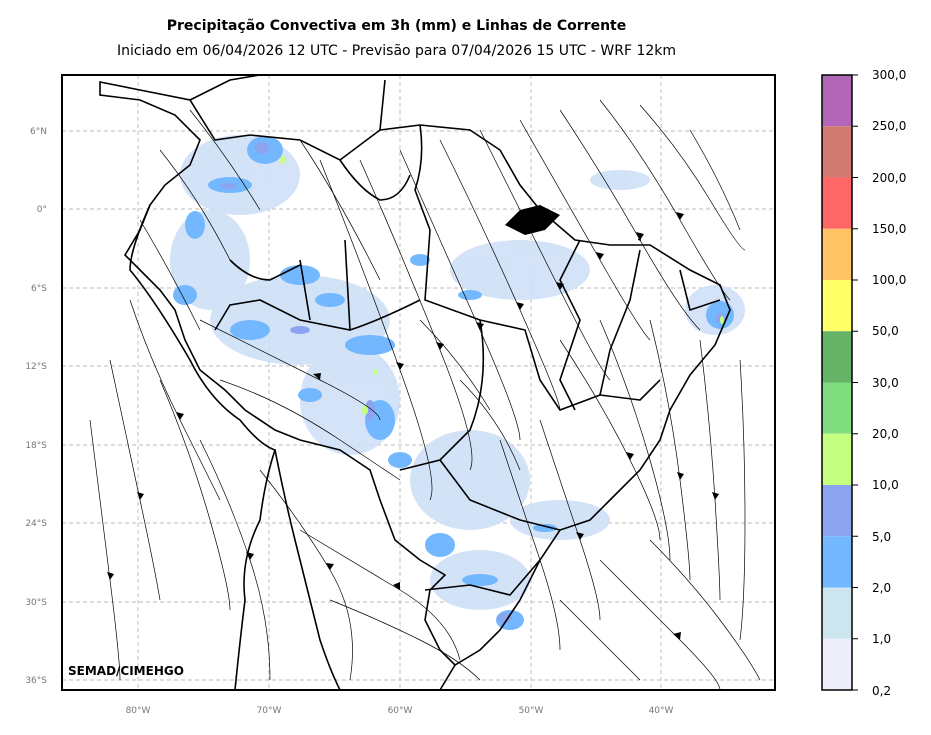 This screenshot has height=735, width=931. What do you see at coordinates (42, 210) in the screenshot?
I see `lat-label: 0°` at bounding box center [42, 210].